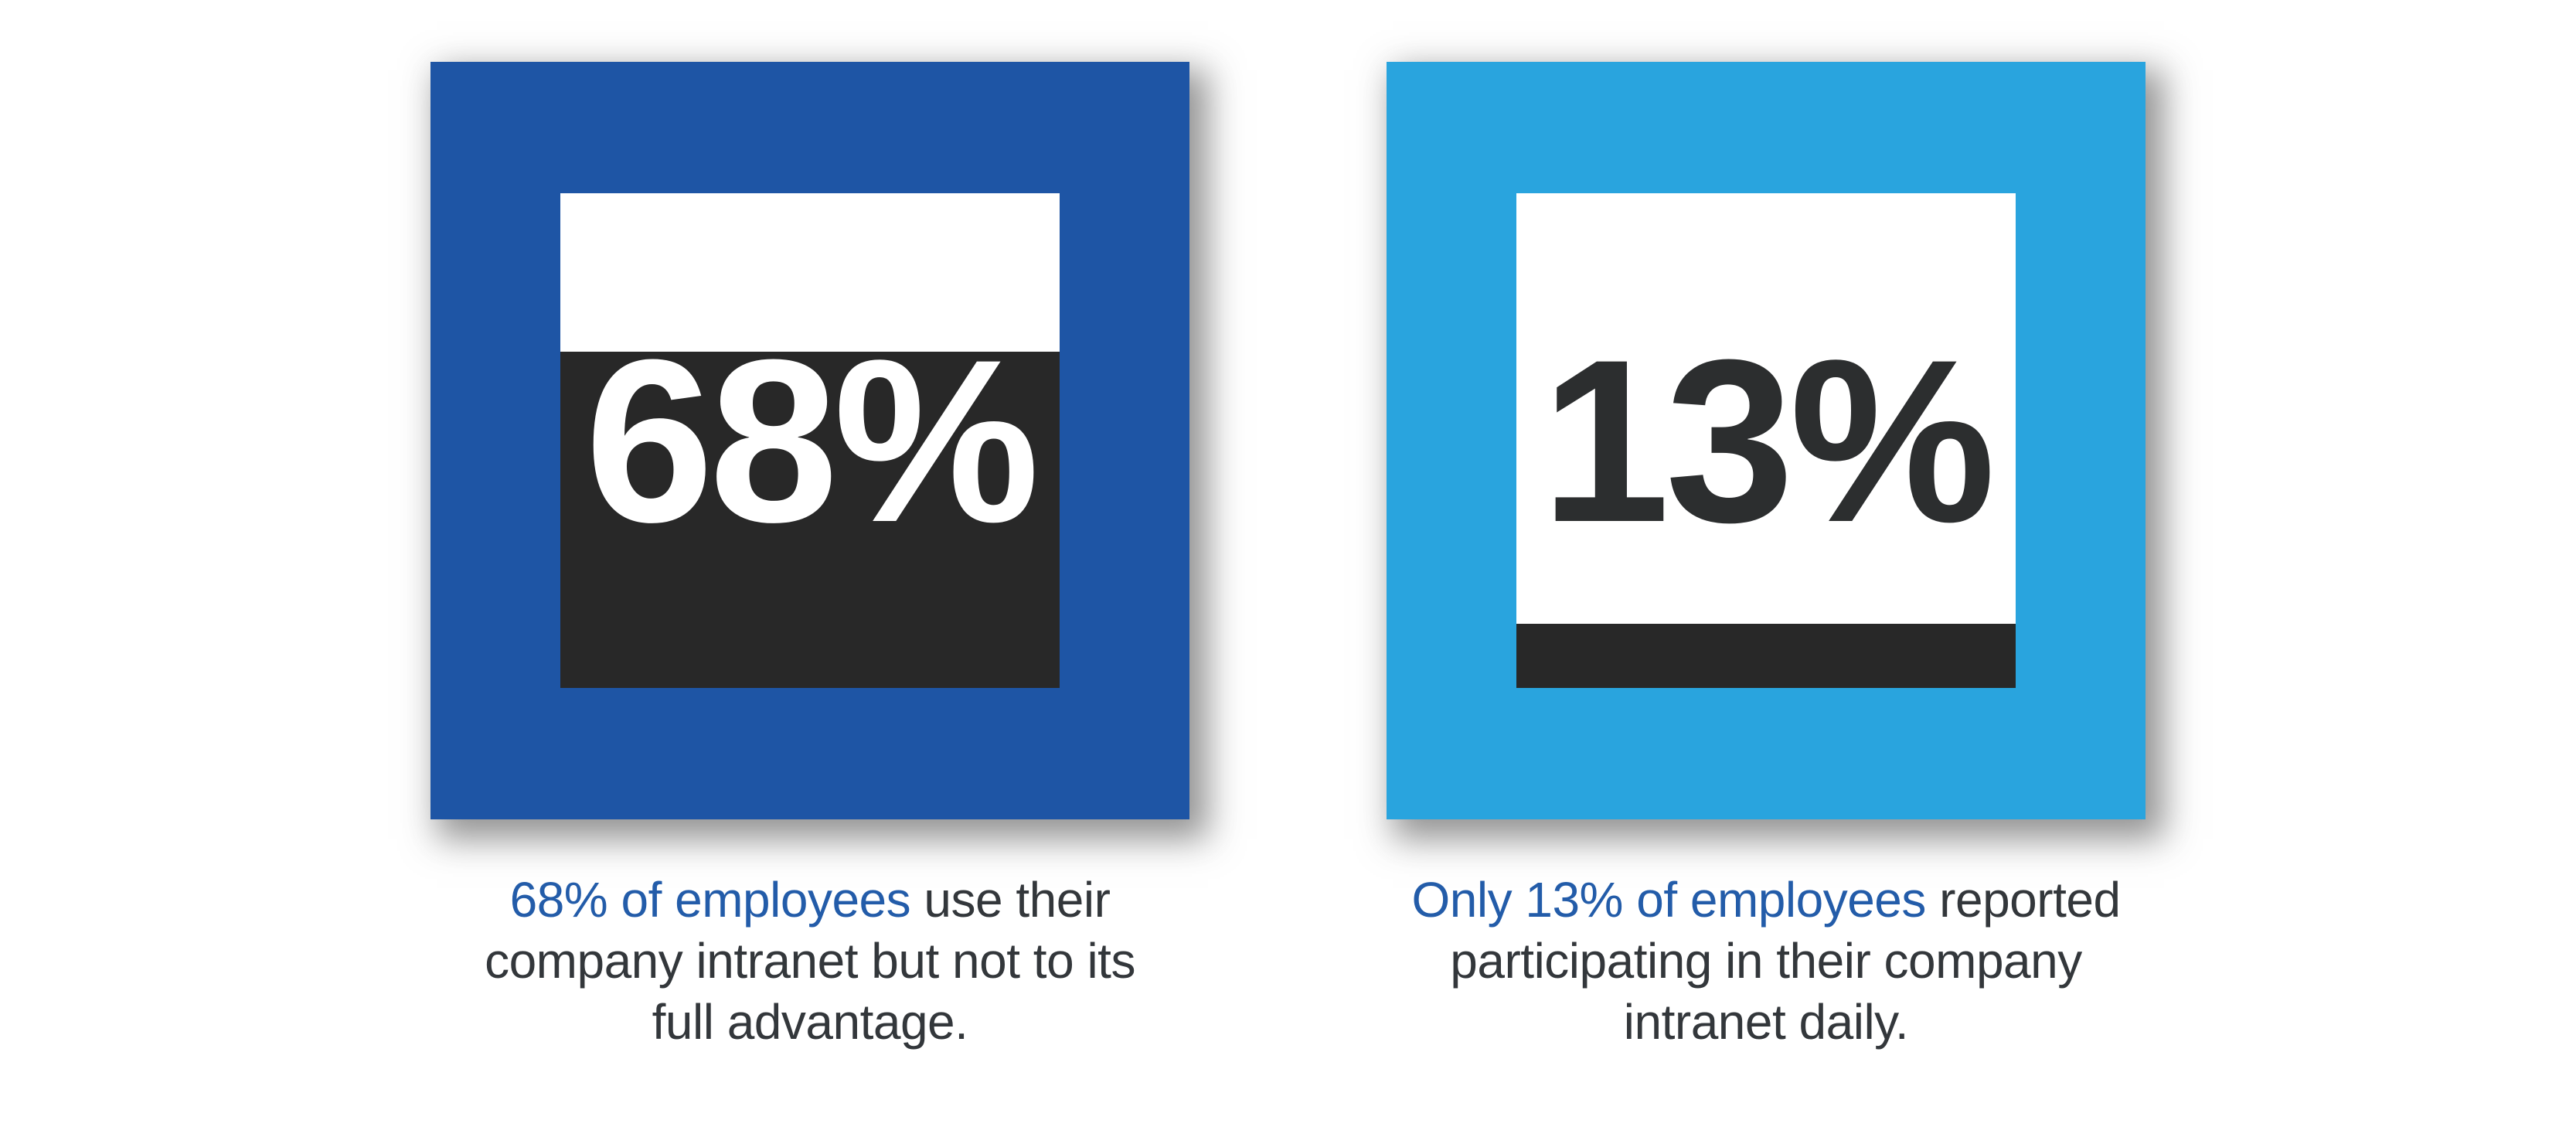 The image size is (2576, 1127). Describe the element at coordinates (2023, 900) in the screenshot. I see `caption-line1-rest: reported` at that location.